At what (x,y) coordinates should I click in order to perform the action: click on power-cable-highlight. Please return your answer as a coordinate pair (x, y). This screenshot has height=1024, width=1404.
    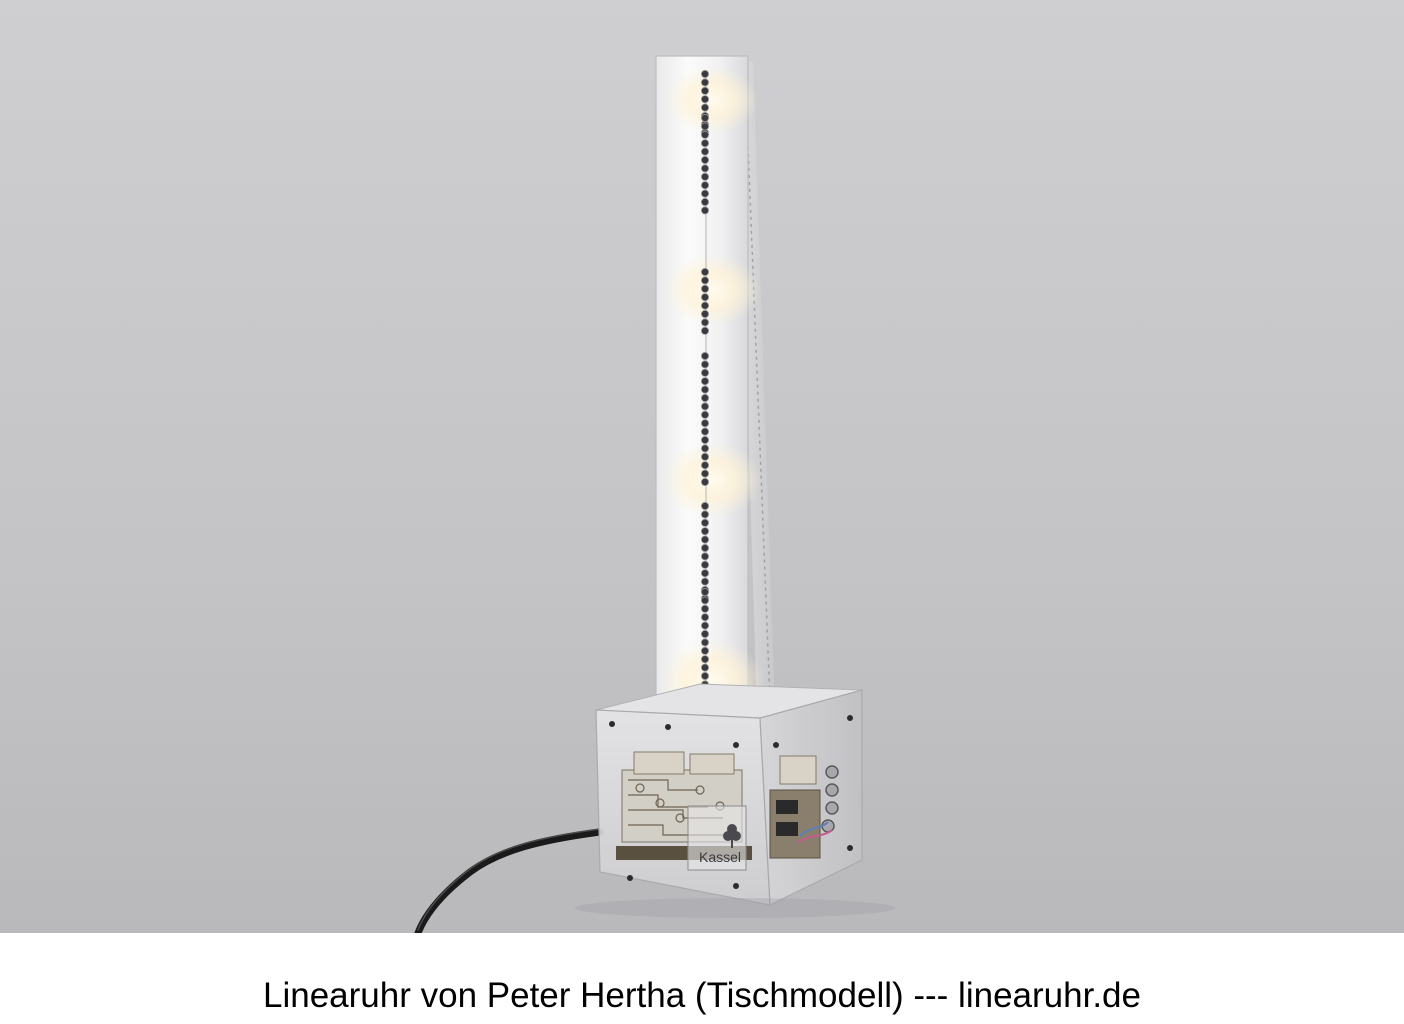
    Looking at the image, I should click on (509, 879).